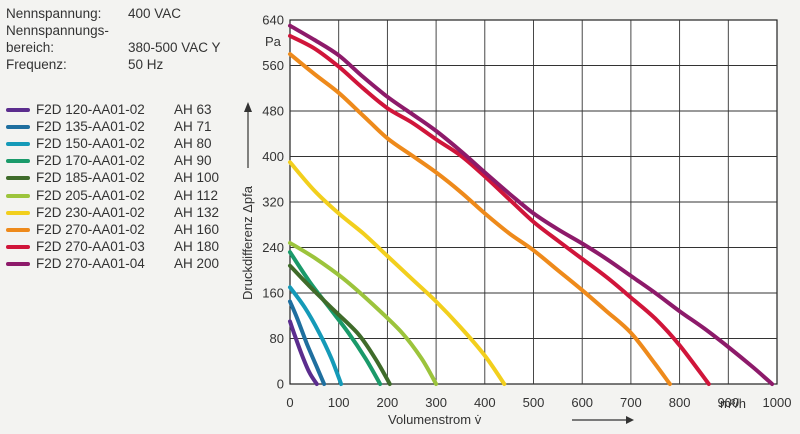 The height and width of the screenshot is (434, 800). Describe the element at coordinates (174, 47) in the screenshot. I see `spec-value: 380-500 VAC Y` at that location.